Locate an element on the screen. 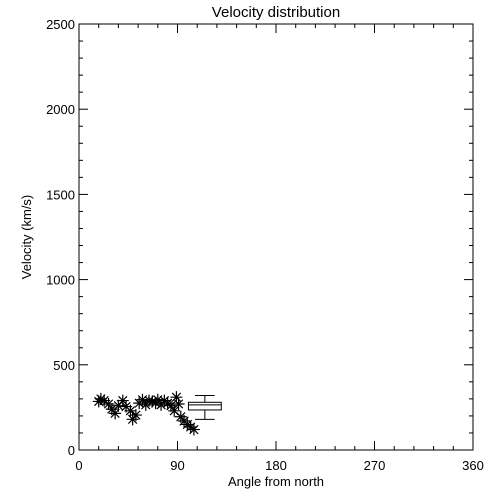  x-tick-label: 0 is located at coordinates (78, 465).